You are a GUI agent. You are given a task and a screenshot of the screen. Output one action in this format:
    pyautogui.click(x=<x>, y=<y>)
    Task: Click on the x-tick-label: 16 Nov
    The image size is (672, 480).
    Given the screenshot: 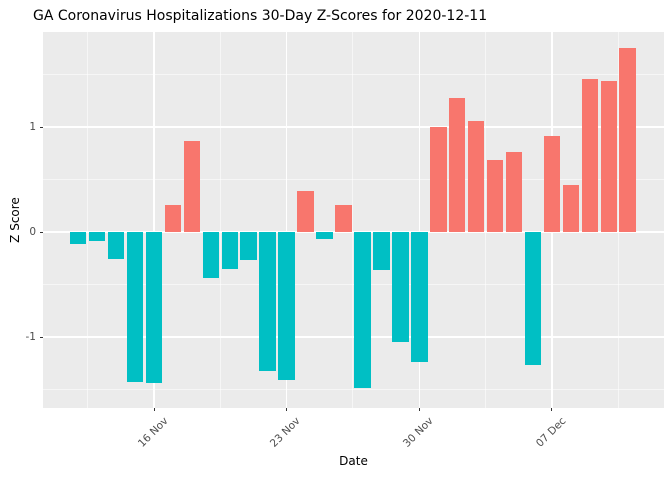 What is the action you would take?
    pyautogui.click(x=153, y=432)
    